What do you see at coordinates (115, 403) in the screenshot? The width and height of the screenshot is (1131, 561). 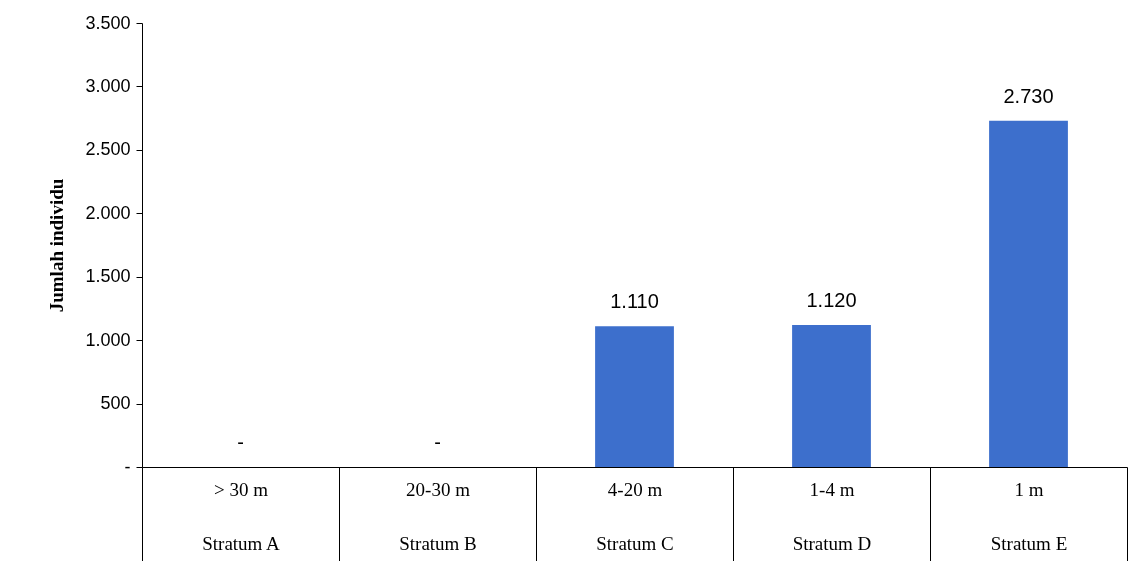 I see `y-tick-label: 500` at bounding box center [115, 403].